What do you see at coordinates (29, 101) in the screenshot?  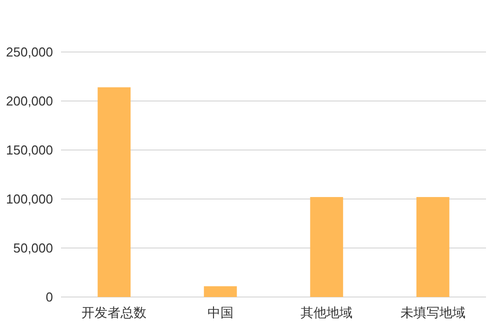 I see `y-tick-label: 200,000` at bounding box center [29, 101].